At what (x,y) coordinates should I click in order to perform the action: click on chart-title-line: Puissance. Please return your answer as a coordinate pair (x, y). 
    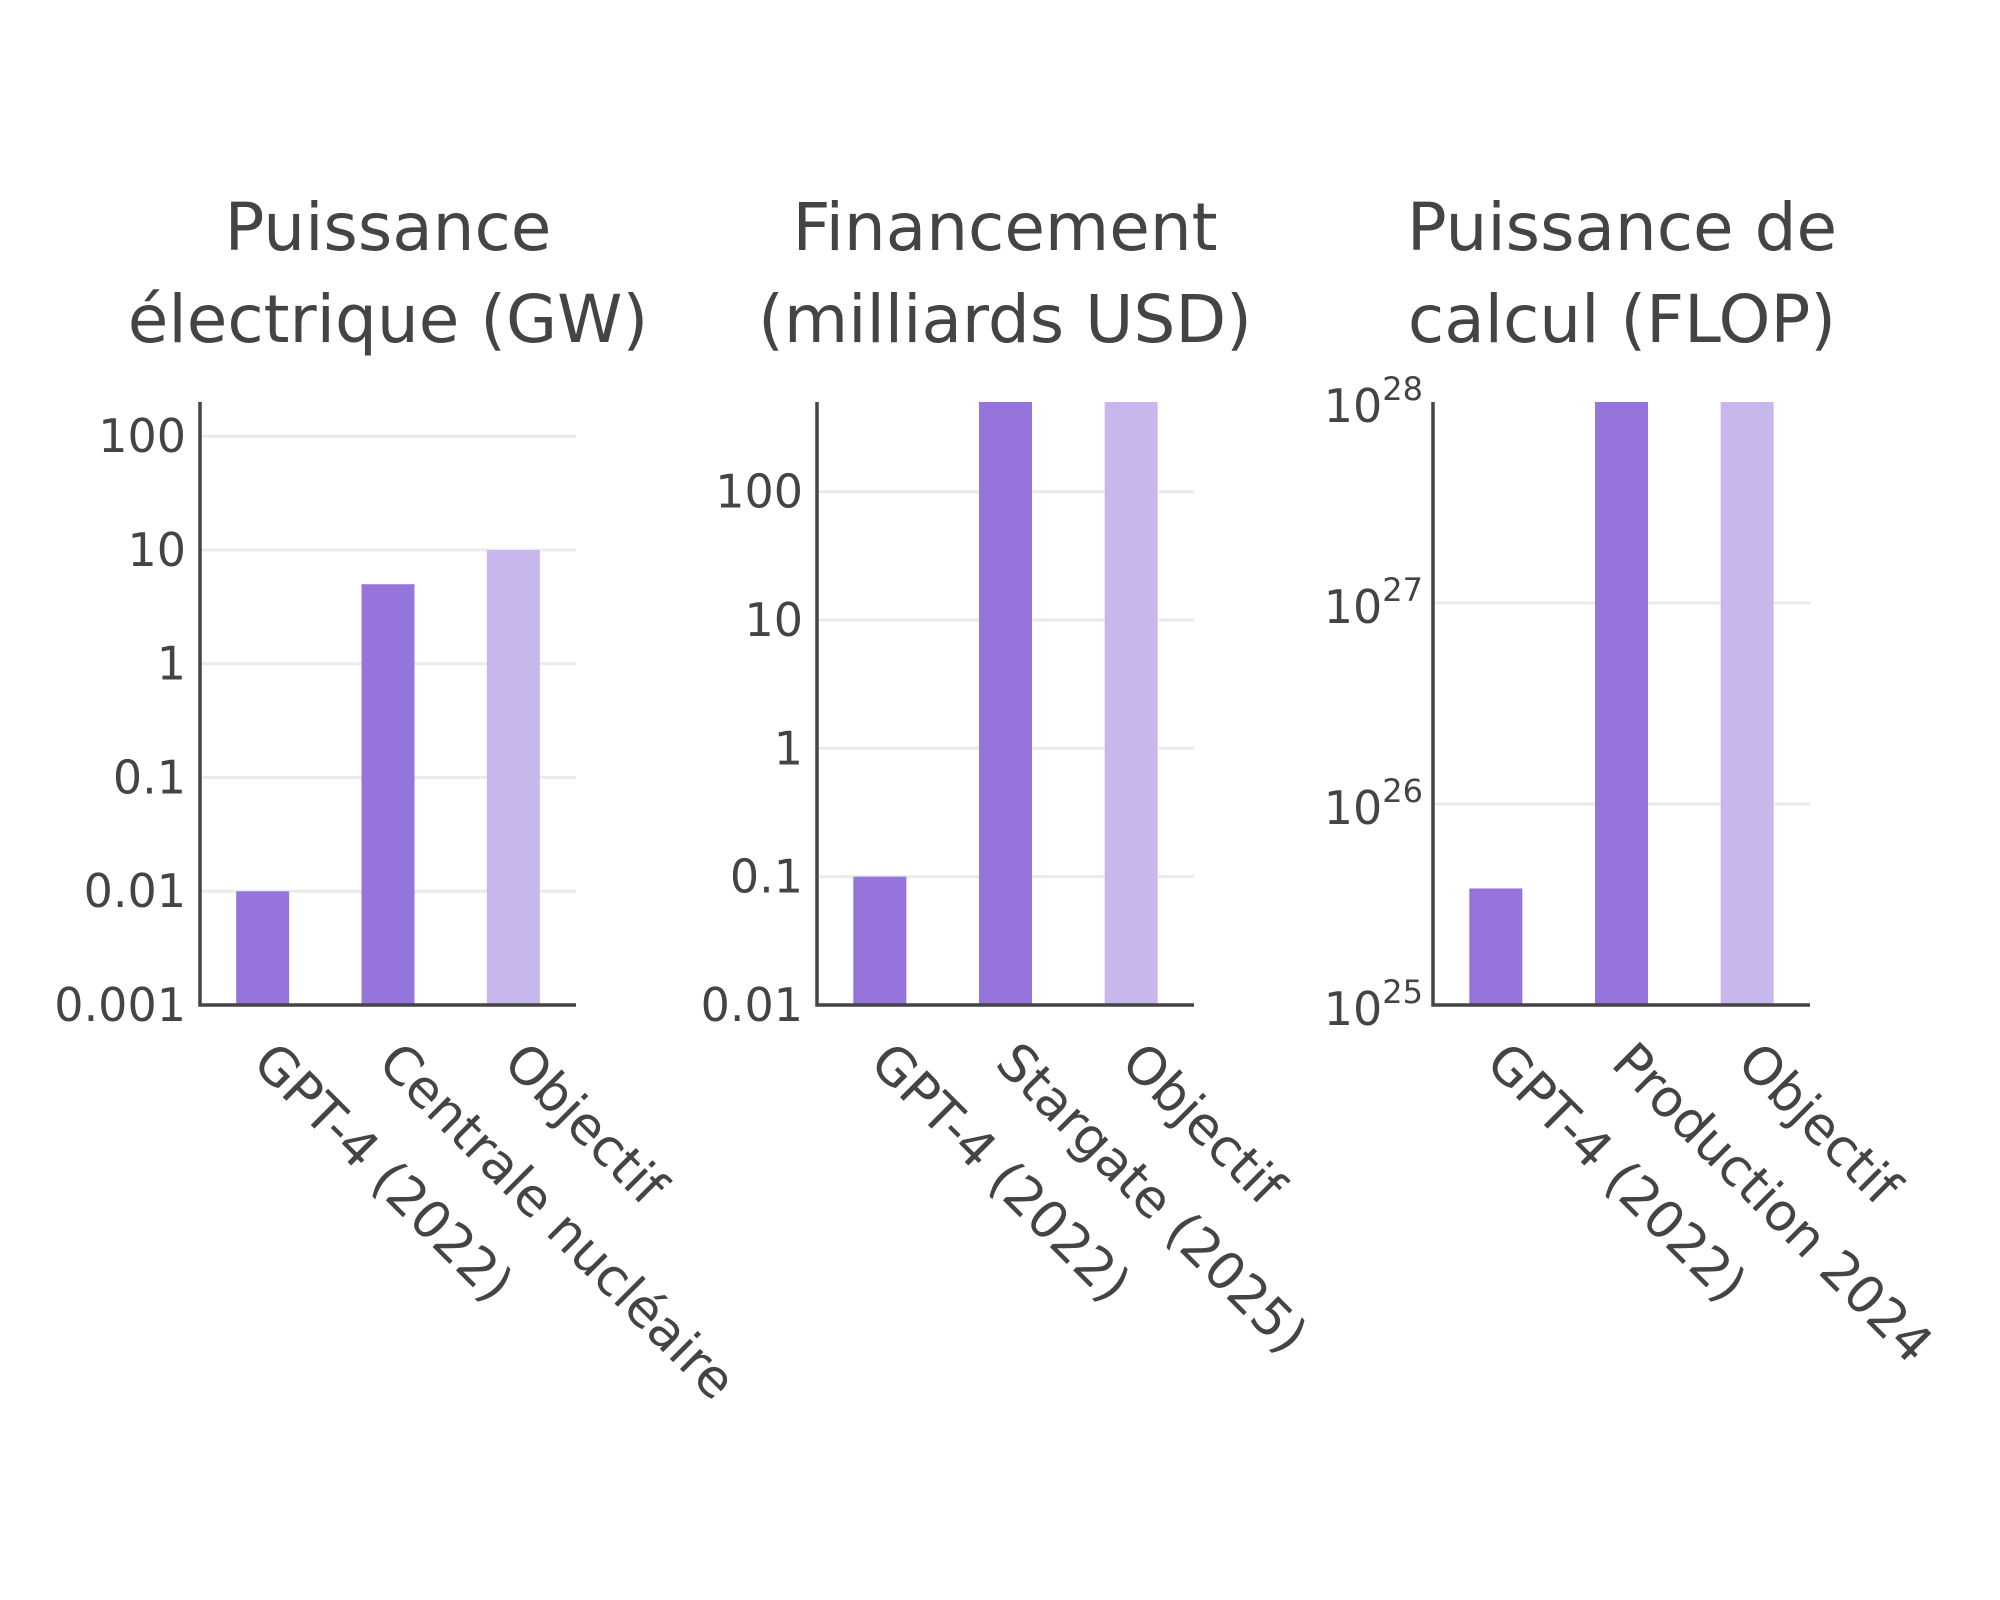
    Looking at the image, I should click on (388, 227).